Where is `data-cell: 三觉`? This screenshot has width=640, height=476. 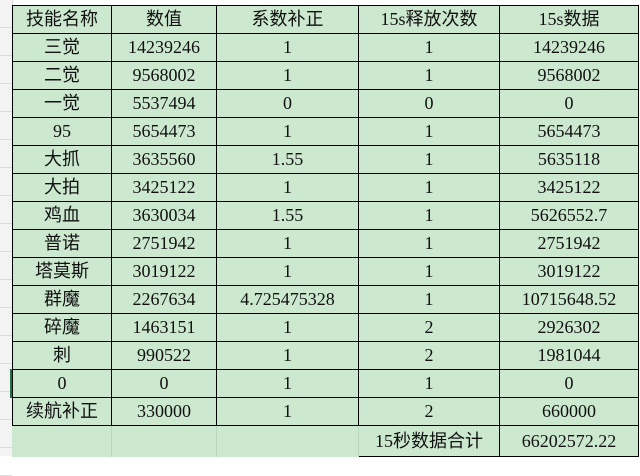 data-cell: 三觉 is located at coordinates (62, 47).